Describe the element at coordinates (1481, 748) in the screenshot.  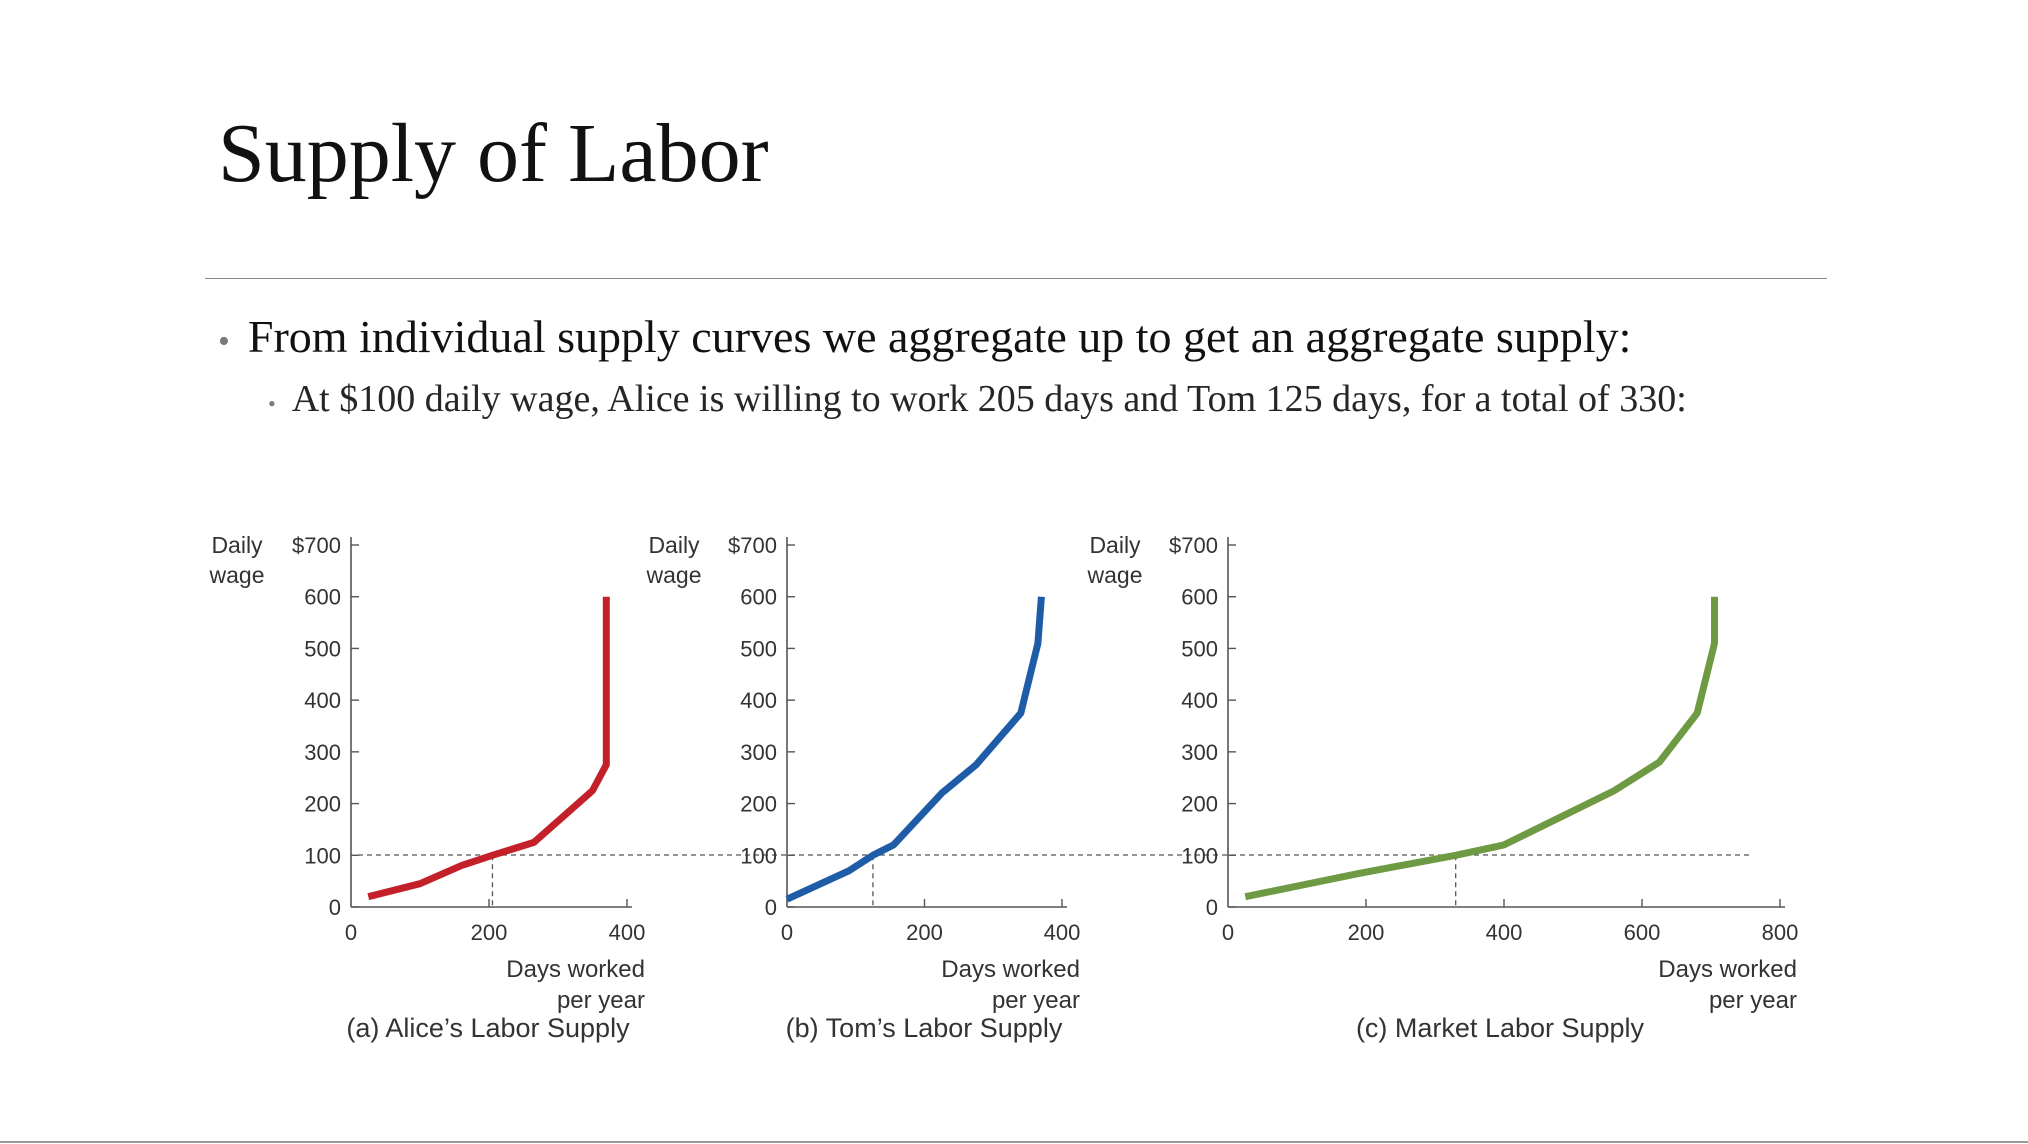
I see `market-supply-curve` at that location.